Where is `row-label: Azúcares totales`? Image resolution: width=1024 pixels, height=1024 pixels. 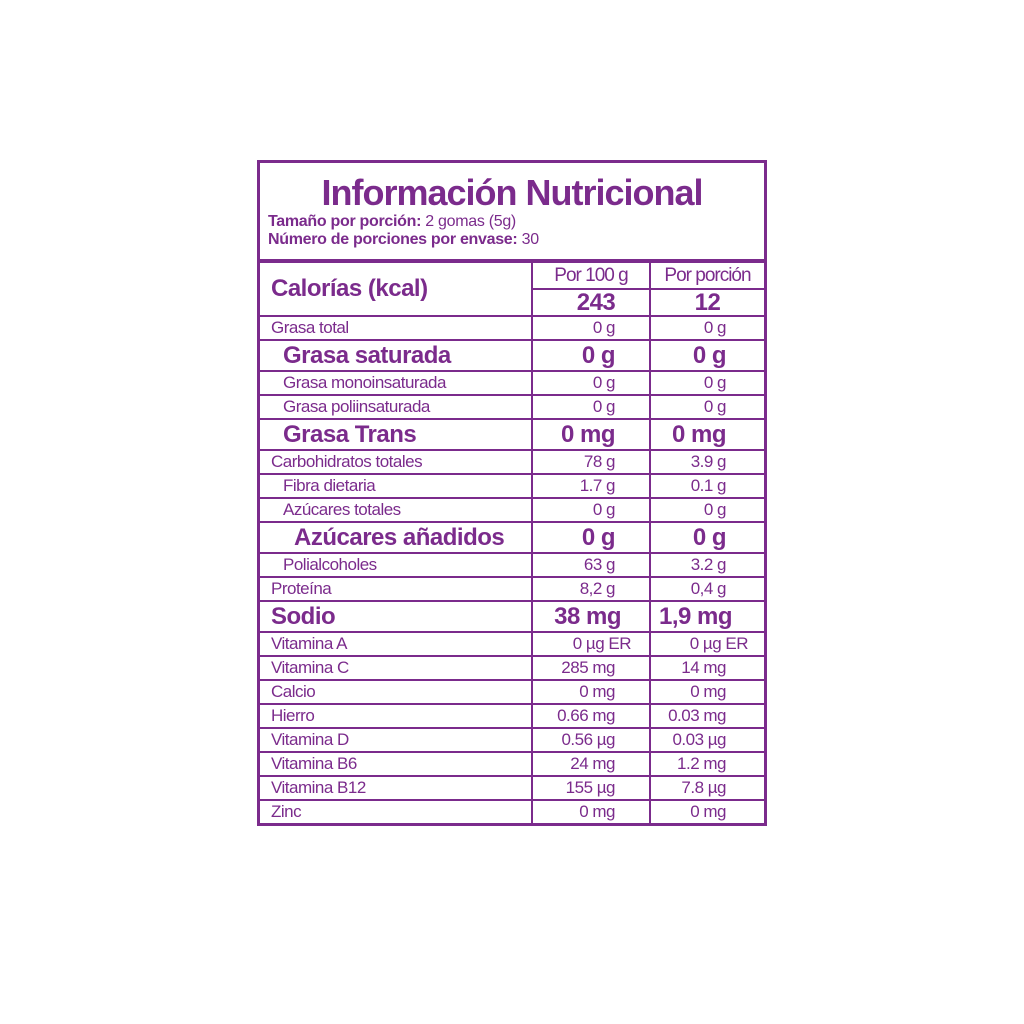
row-label: Azúcares totales is located at coordinates (396, 510).